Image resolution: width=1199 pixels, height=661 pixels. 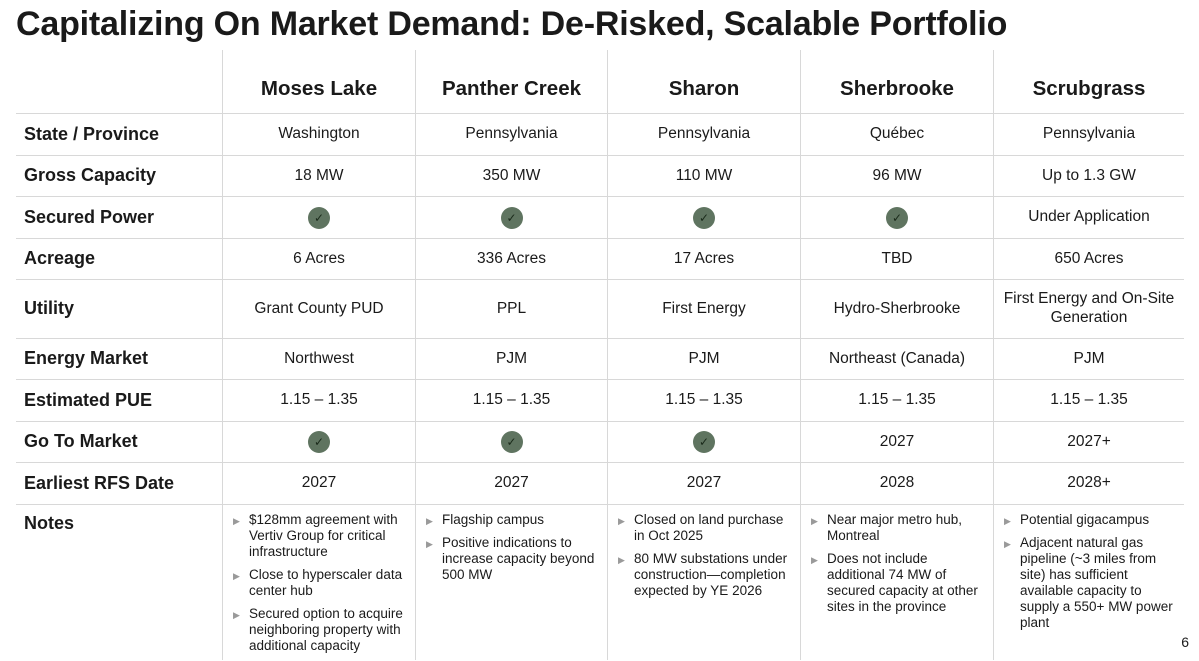 What do you see at coordinates (1090, 520) in the screenshot?
I see `list-item: Potential gigacampus` at bounding box center [1090, 520].